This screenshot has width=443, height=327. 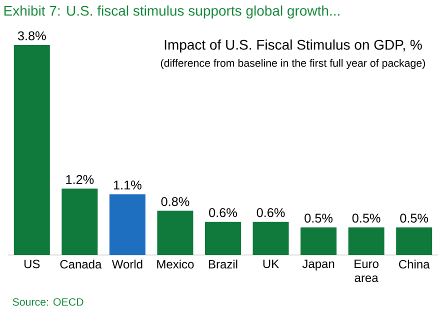 What do you see at coordinates (175, 264) in the screenshot?
I see `x-tick-label: Mexico` at bounding box center [175, 264].